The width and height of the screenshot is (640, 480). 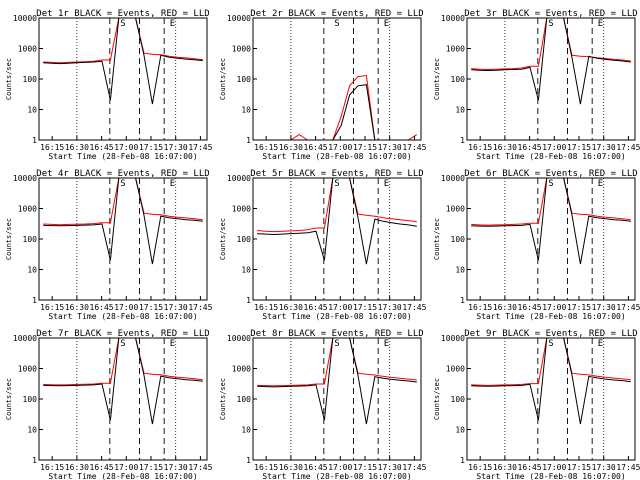 What do you see at coordinates (550, 14) in the screenshot?
I see `panel-title: Det 3r BLACK = Events, RED = LLD` at bounding box center [550, 14].